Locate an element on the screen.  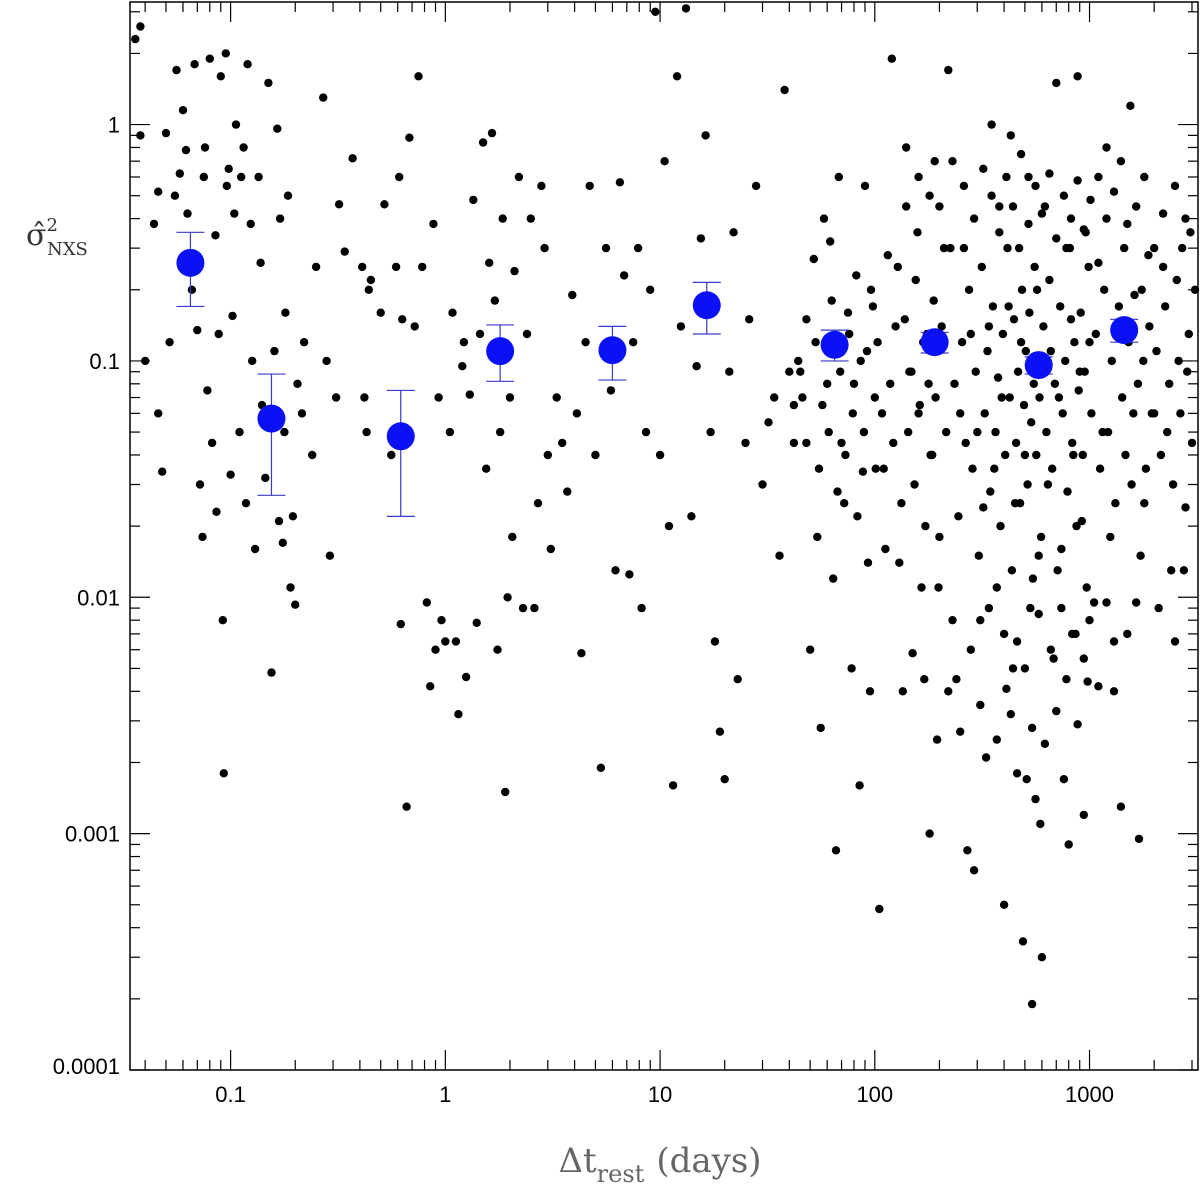
x-tick-label: 1 is located at coordinates (445, 1094).